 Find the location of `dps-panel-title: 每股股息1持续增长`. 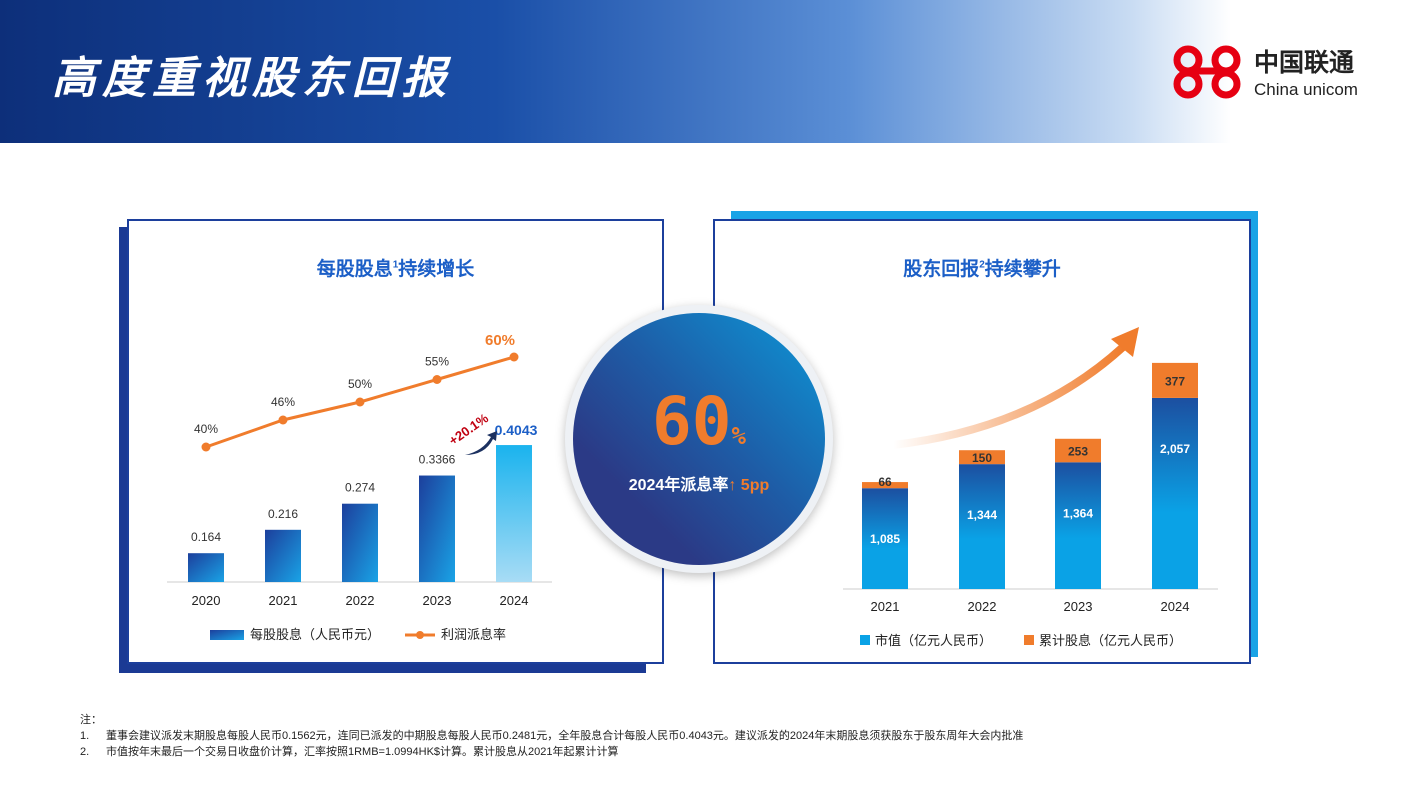

dps-panel-title: 每股股息1持续增长 is located at coordinates (395, 269).